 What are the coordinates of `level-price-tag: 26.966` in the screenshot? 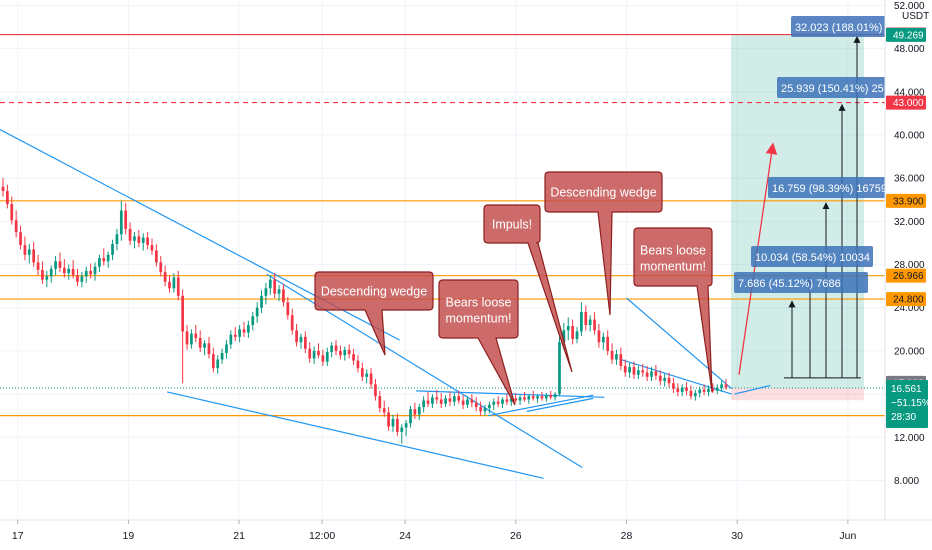 It's located at (906, 275).